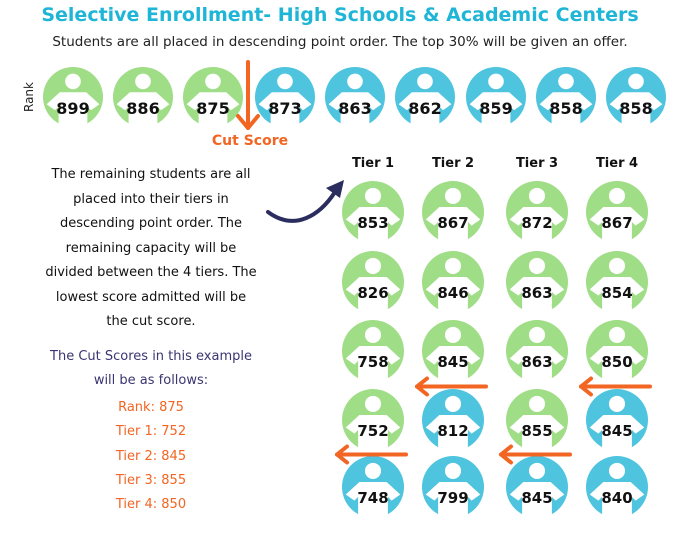  I want to click on rank-label: Rank, so click(29, 97).